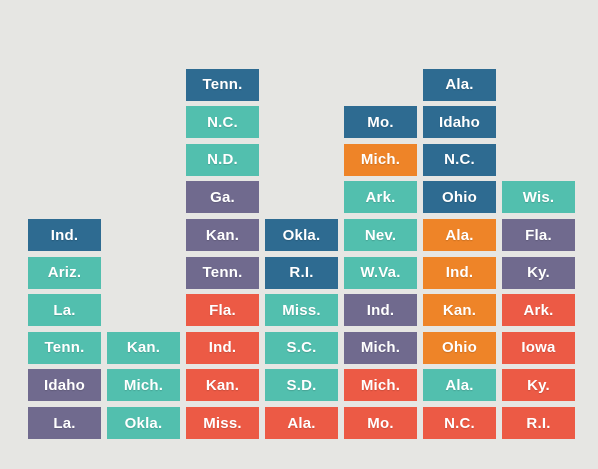 This screenshot has height=469, width=598. I want to click on chart-tile: Ariz., so click(64, 272).